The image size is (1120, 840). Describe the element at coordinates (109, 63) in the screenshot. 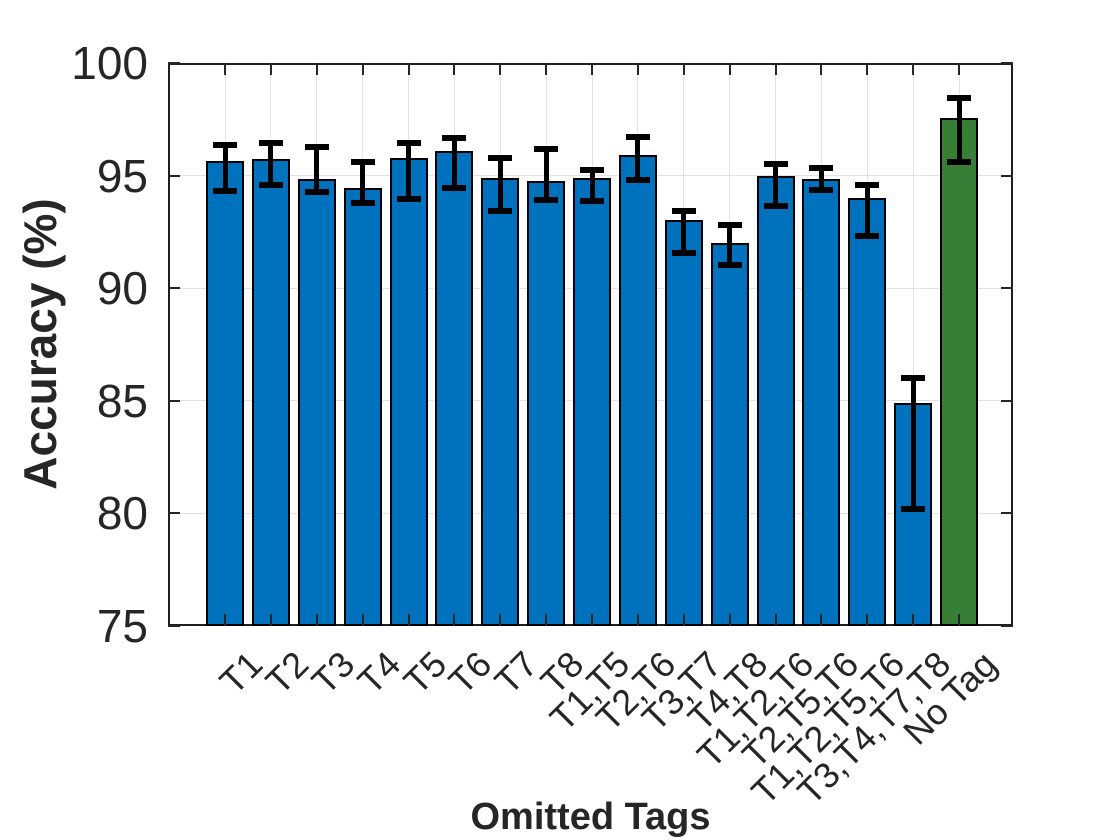

I see `y-tick-label: 100` at that location.